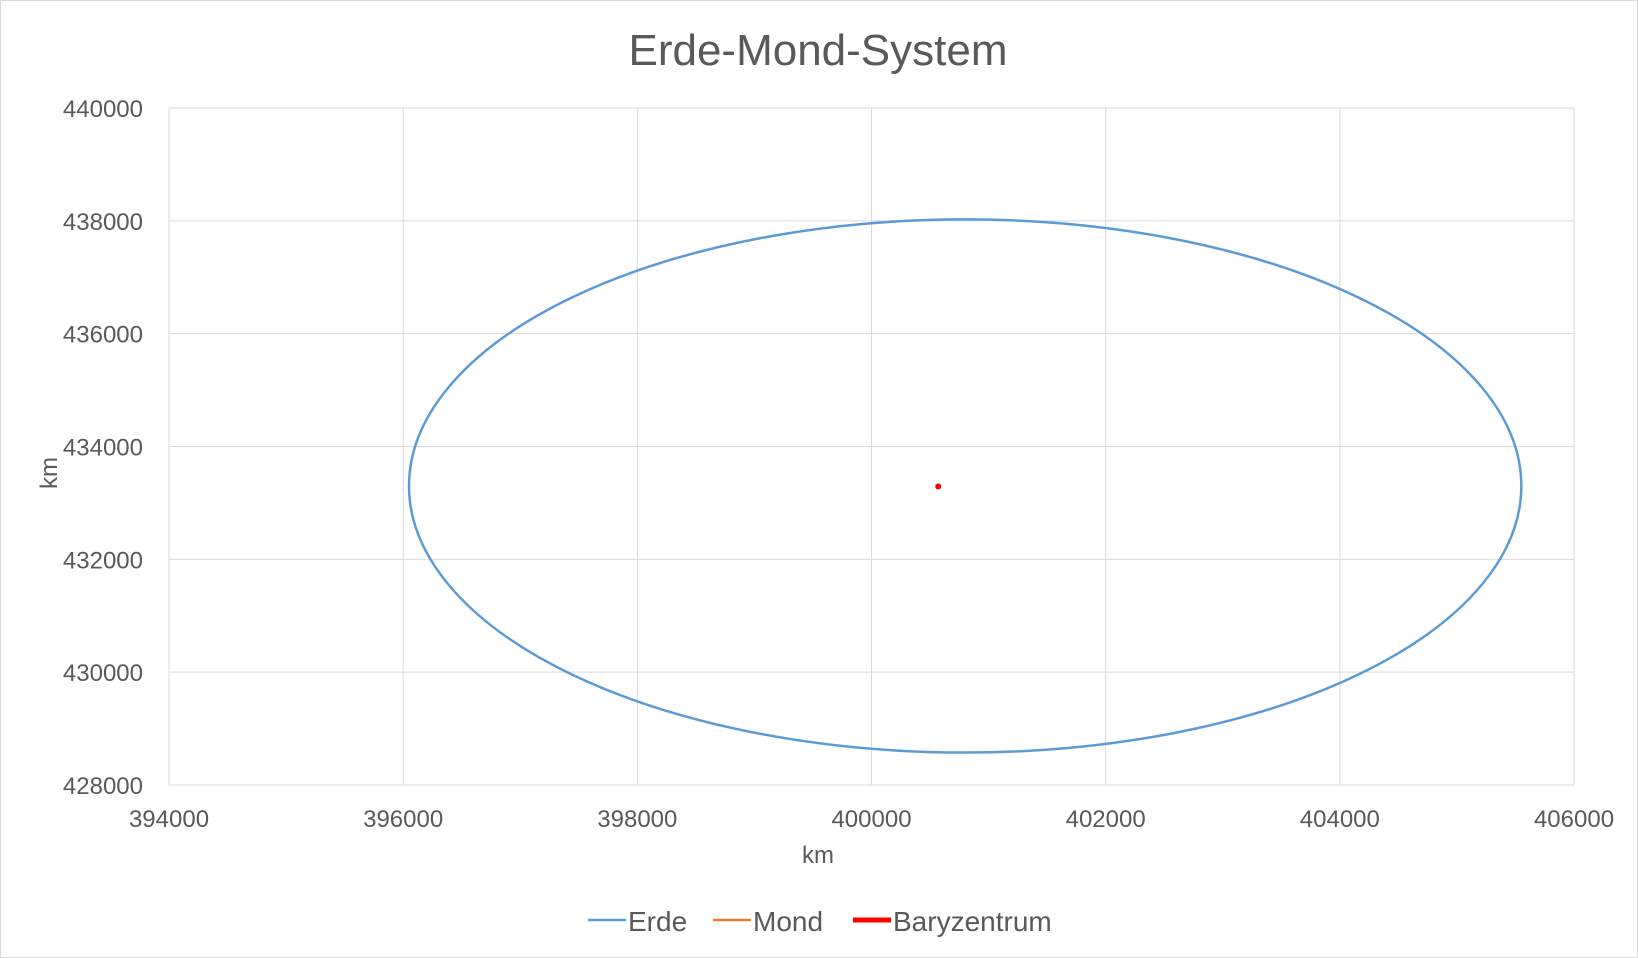 The image size is (1638, 958). I want to click on y-axis-label: km, so click(49, 473).